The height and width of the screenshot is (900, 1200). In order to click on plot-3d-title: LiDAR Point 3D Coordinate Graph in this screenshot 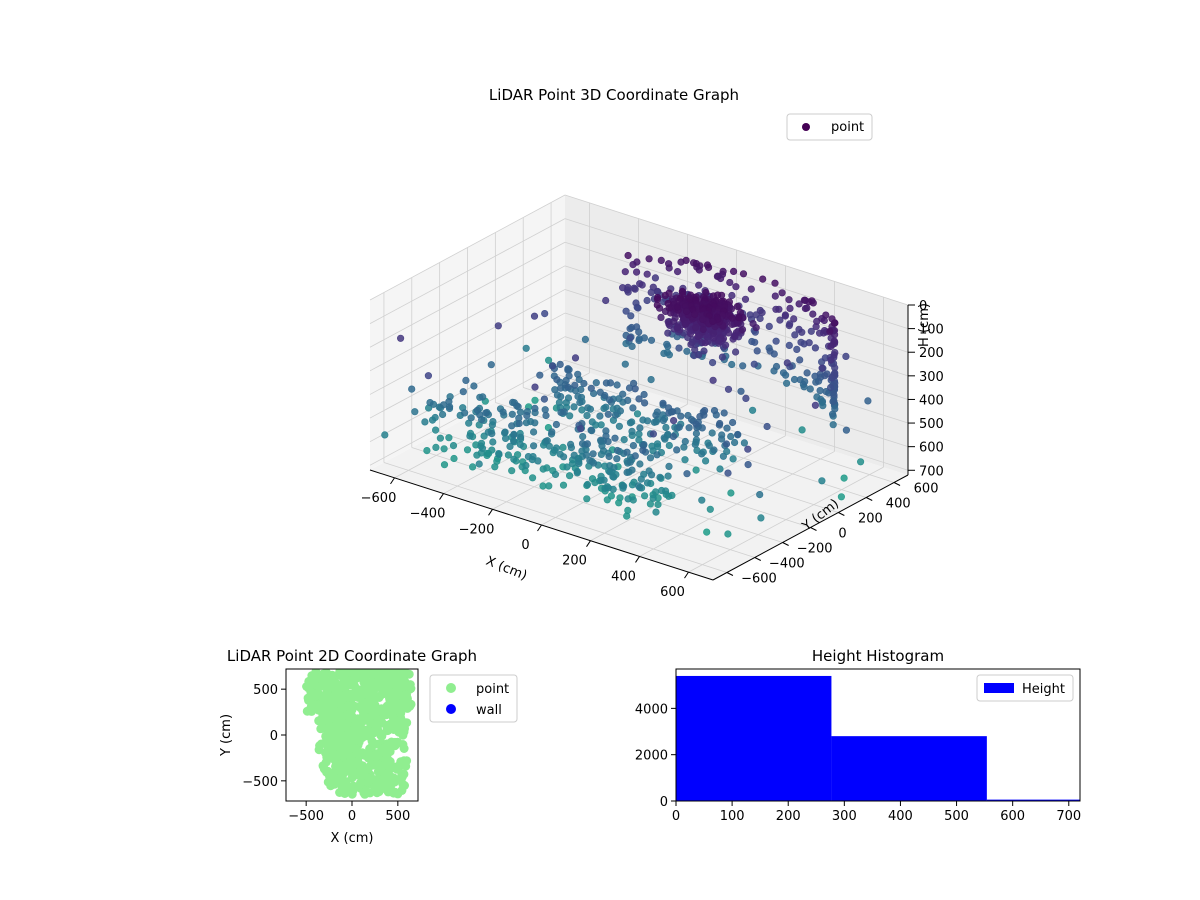, I will do `click(614, 95)`.